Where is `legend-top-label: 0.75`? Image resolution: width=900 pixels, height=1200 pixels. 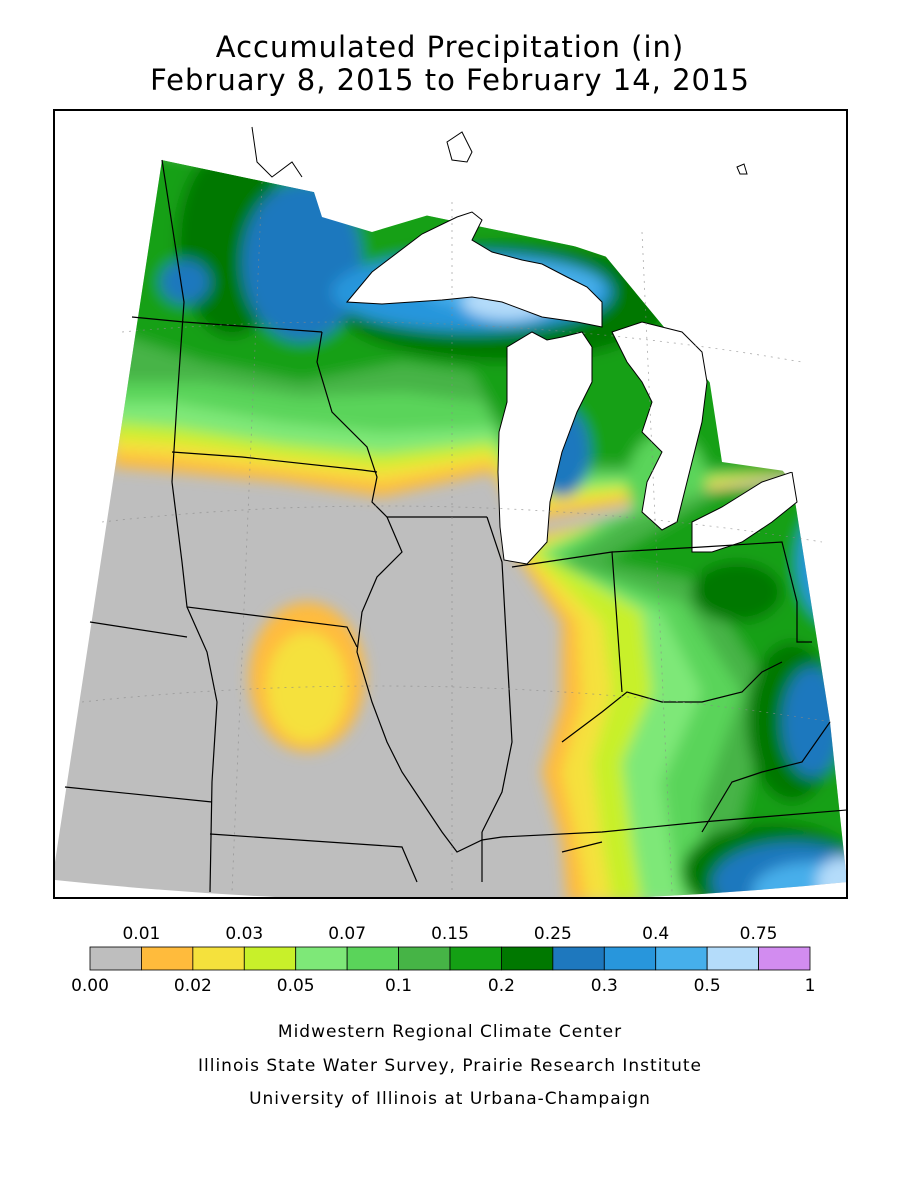
legend-top-label: 0.75 is located at coordinates (758, 934).